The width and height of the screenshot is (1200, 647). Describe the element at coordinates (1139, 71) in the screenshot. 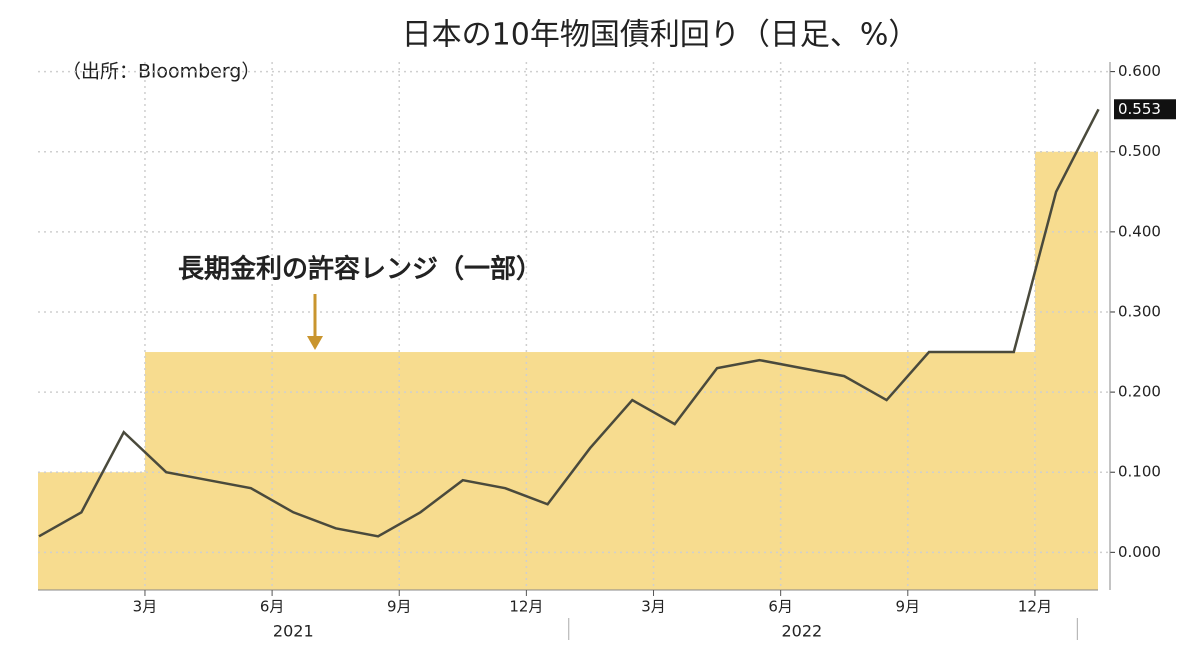

I see `y-tick-label: 0.600` at that location.